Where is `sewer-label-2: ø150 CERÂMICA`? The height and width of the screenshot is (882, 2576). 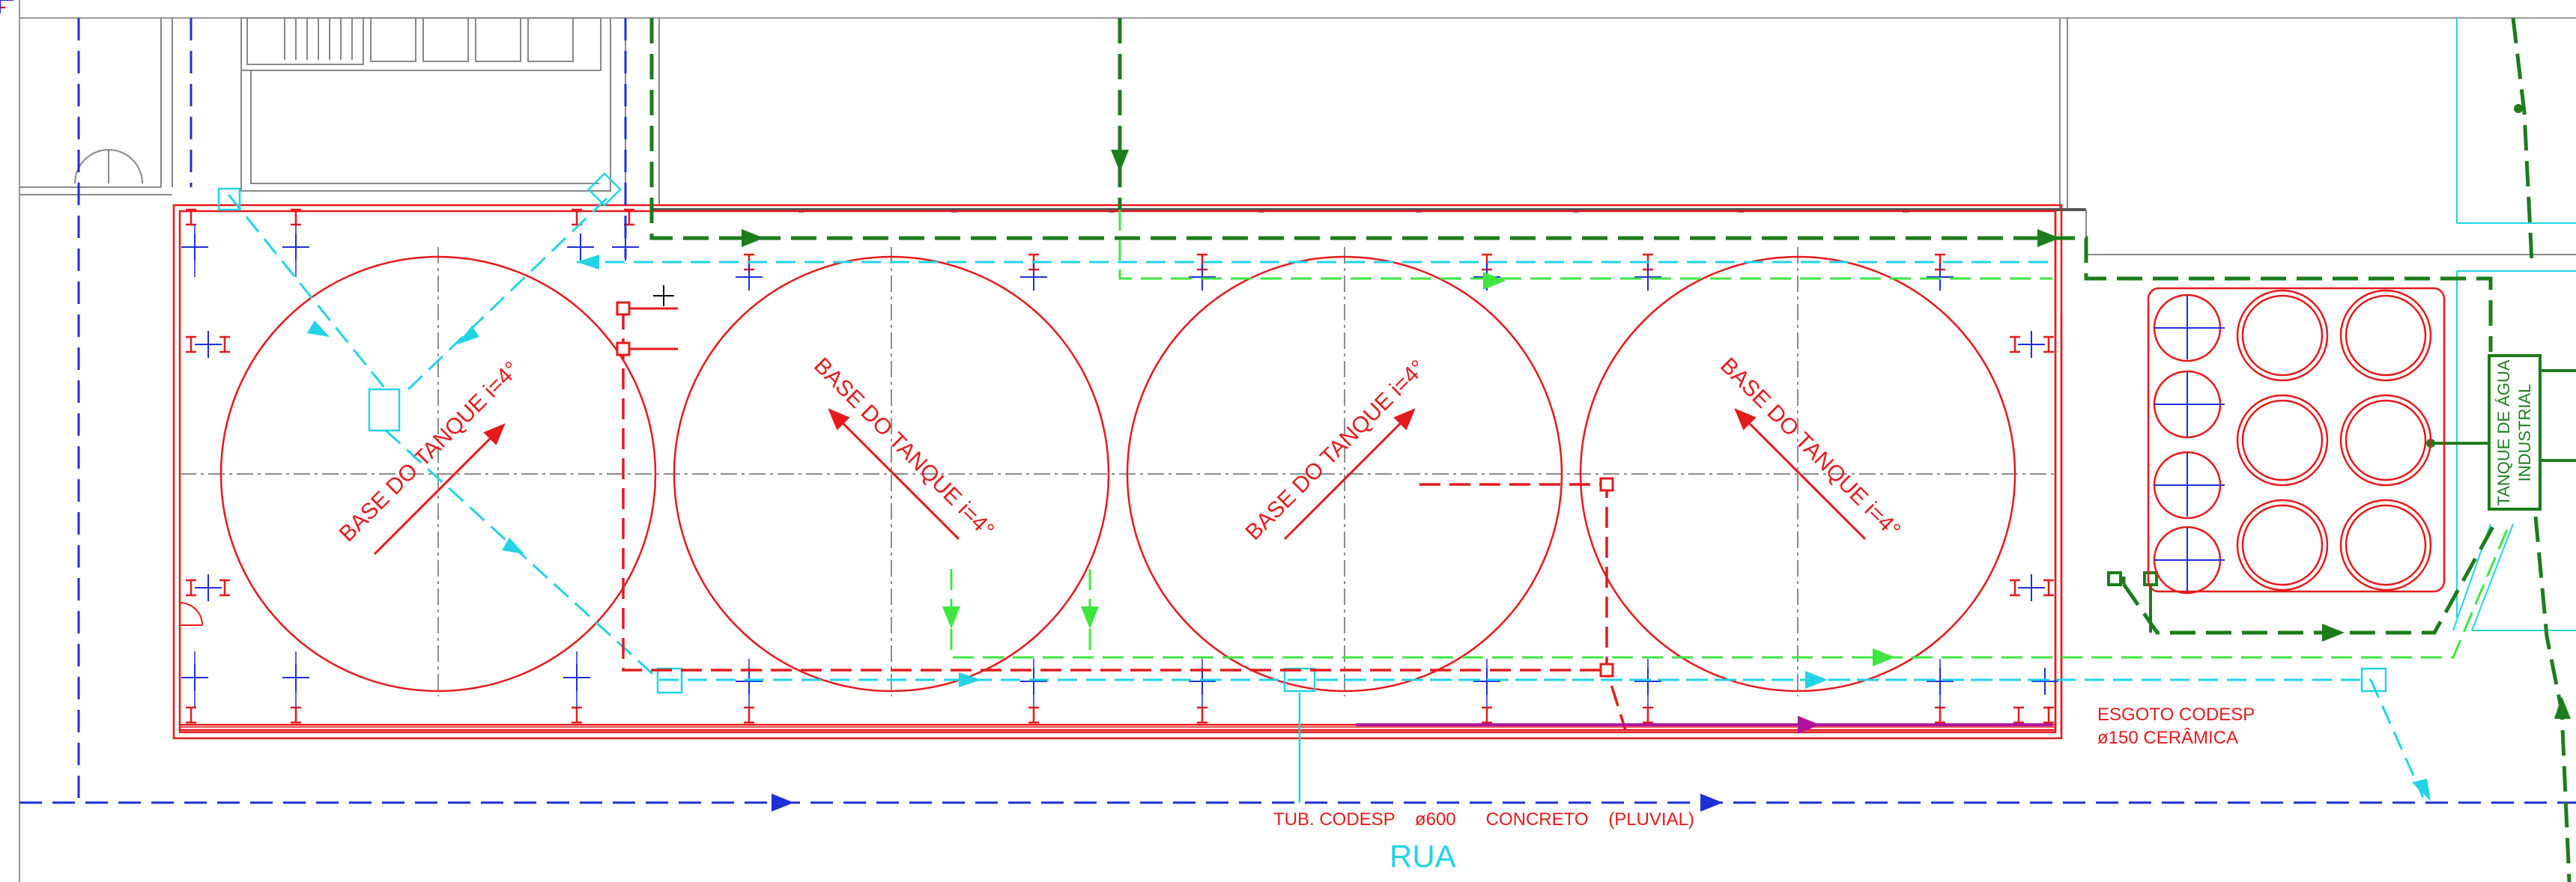 sewer-label-2: ø150 CERÂMICA is located at coordinates (2167, 738).